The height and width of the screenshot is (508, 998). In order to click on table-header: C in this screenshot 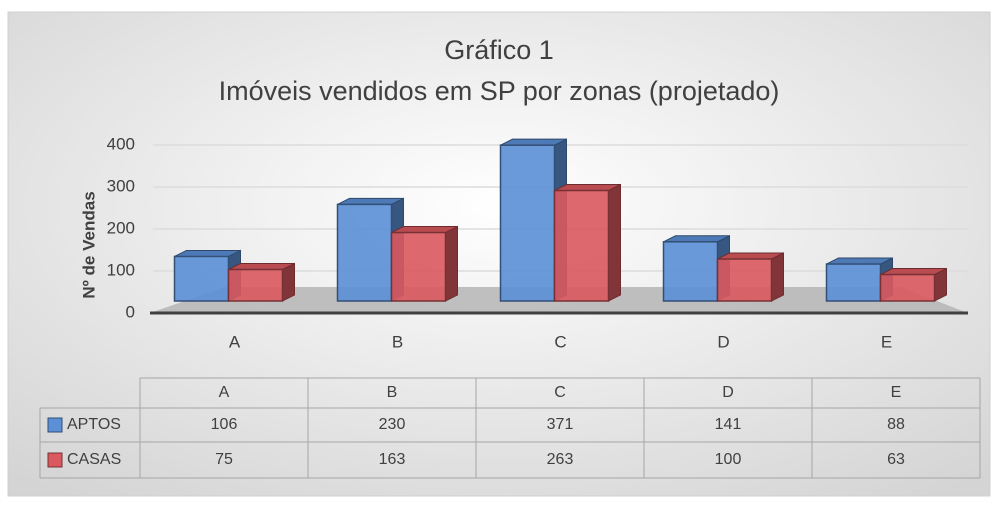, I will do `click(560, 392)`.